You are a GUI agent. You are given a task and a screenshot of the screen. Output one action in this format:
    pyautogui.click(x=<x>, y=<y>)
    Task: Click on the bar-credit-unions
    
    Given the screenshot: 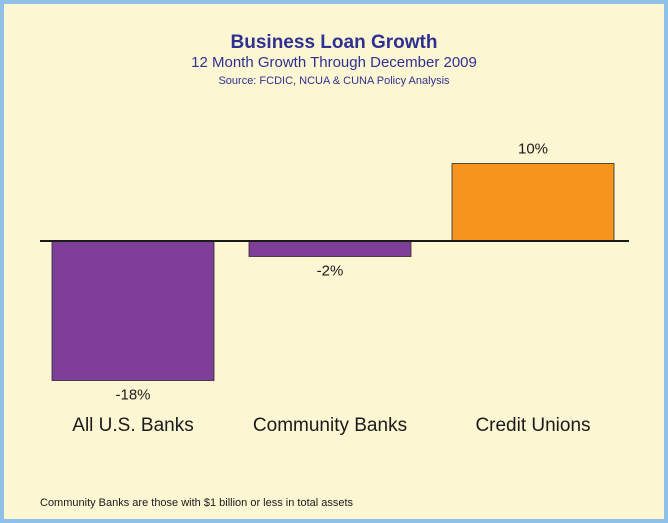 What is the action you would take?
    pyautogui.click(x=533, y=202)
    